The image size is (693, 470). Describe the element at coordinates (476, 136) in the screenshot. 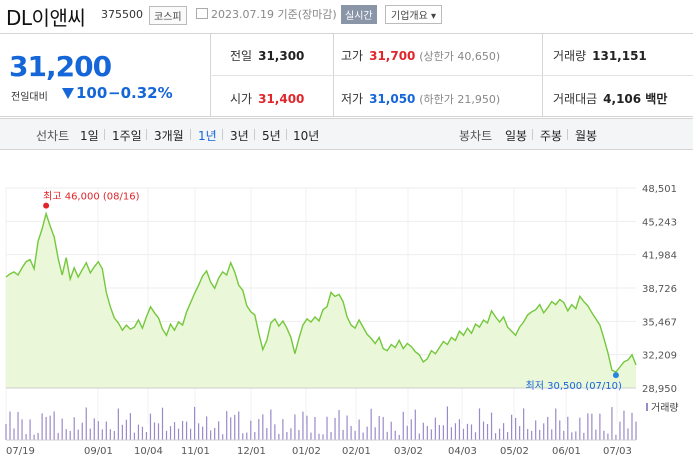

I see `candle-chart-label: 봉차트` at that location.